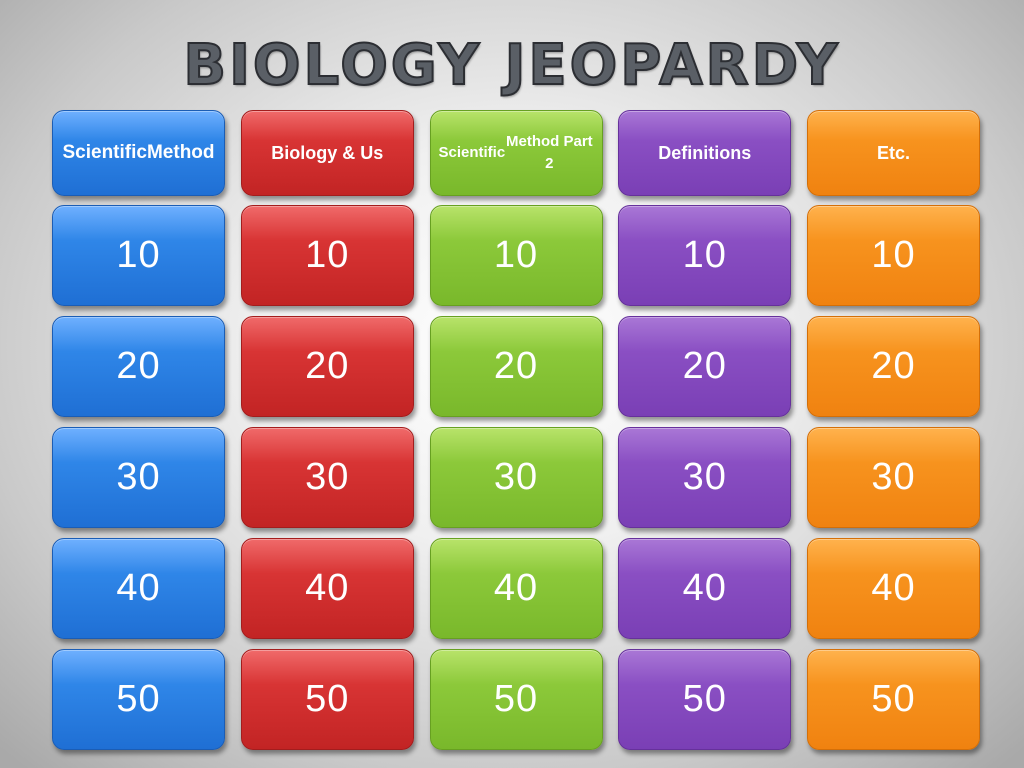  I want to click on value-row-40: 40 40 40 40 40, so click(516, 588).